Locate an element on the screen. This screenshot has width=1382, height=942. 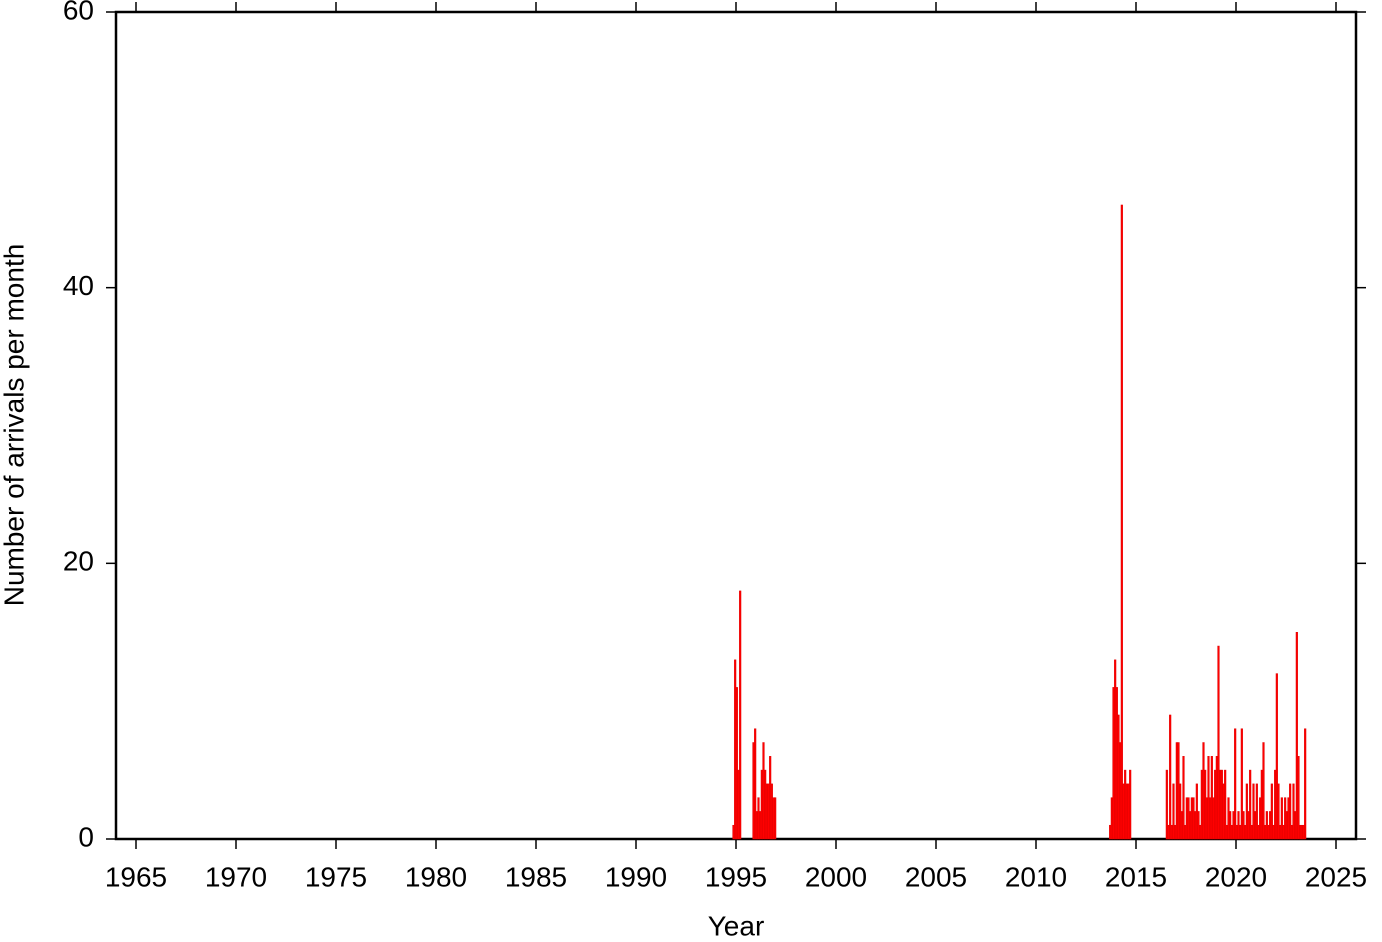
y-tick-label: 40 is located at coordinates (78, 285).